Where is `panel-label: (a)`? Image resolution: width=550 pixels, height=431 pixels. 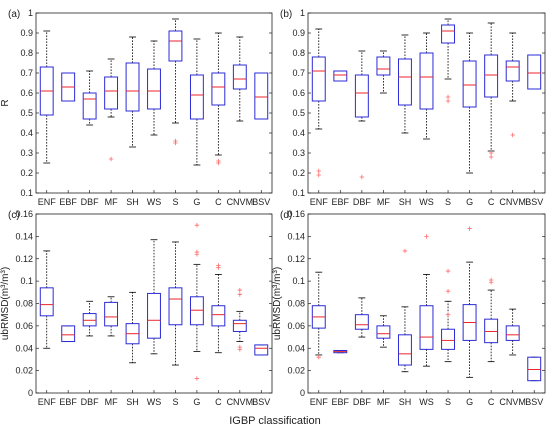 panel-label: (a) is located at coordinates (14, 14).